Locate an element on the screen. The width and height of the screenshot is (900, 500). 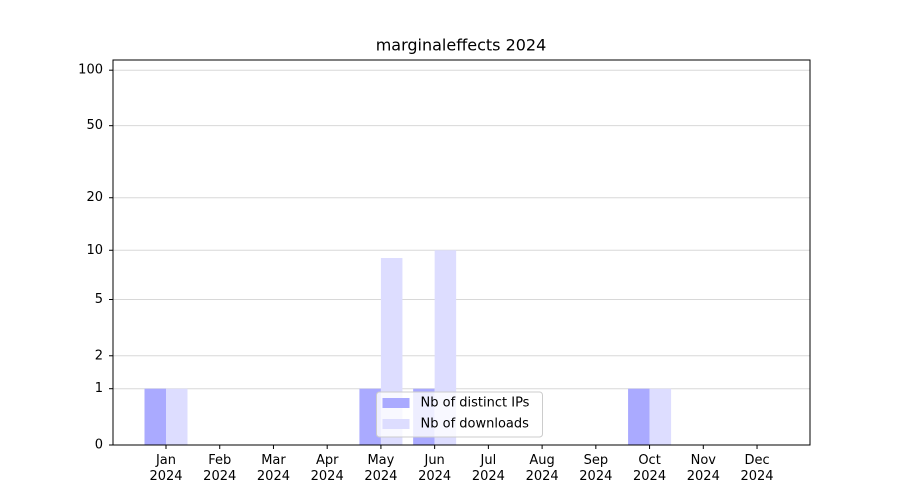
y-tick-label: 1 is located at coordinates (99, 388).